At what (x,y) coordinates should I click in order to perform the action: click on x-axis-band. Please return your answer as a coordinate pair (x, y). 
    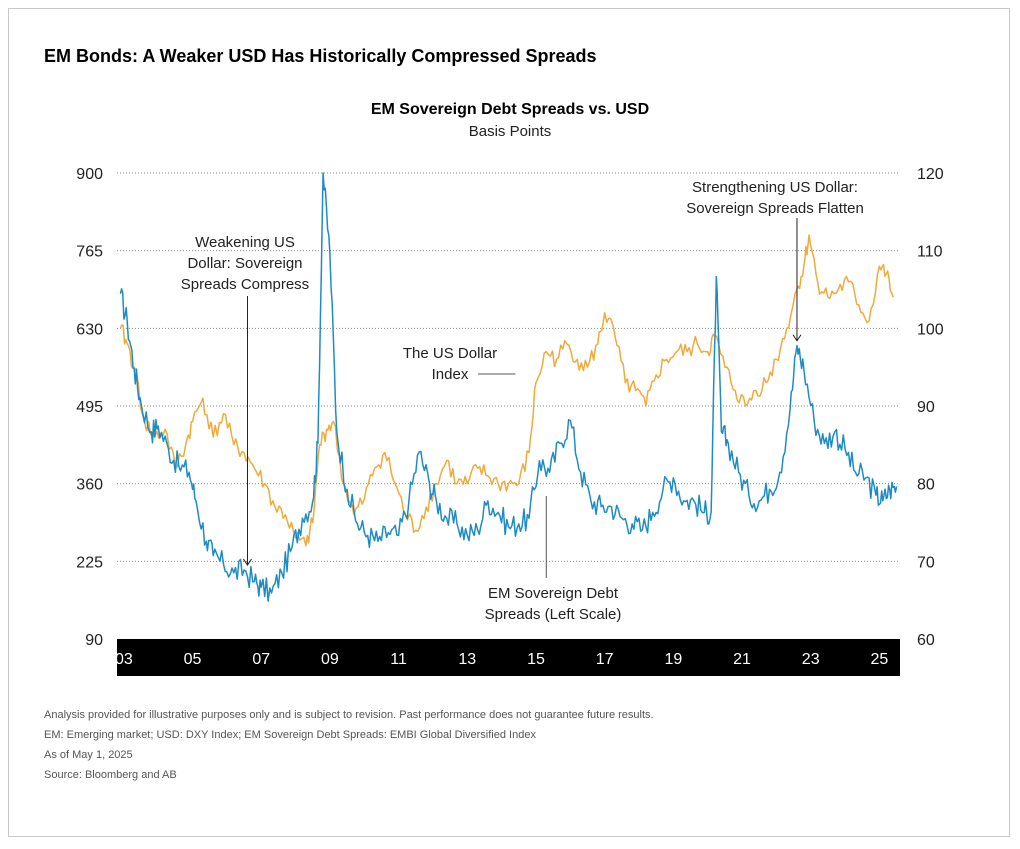
    Looking at the image, I should click on (508, 657).